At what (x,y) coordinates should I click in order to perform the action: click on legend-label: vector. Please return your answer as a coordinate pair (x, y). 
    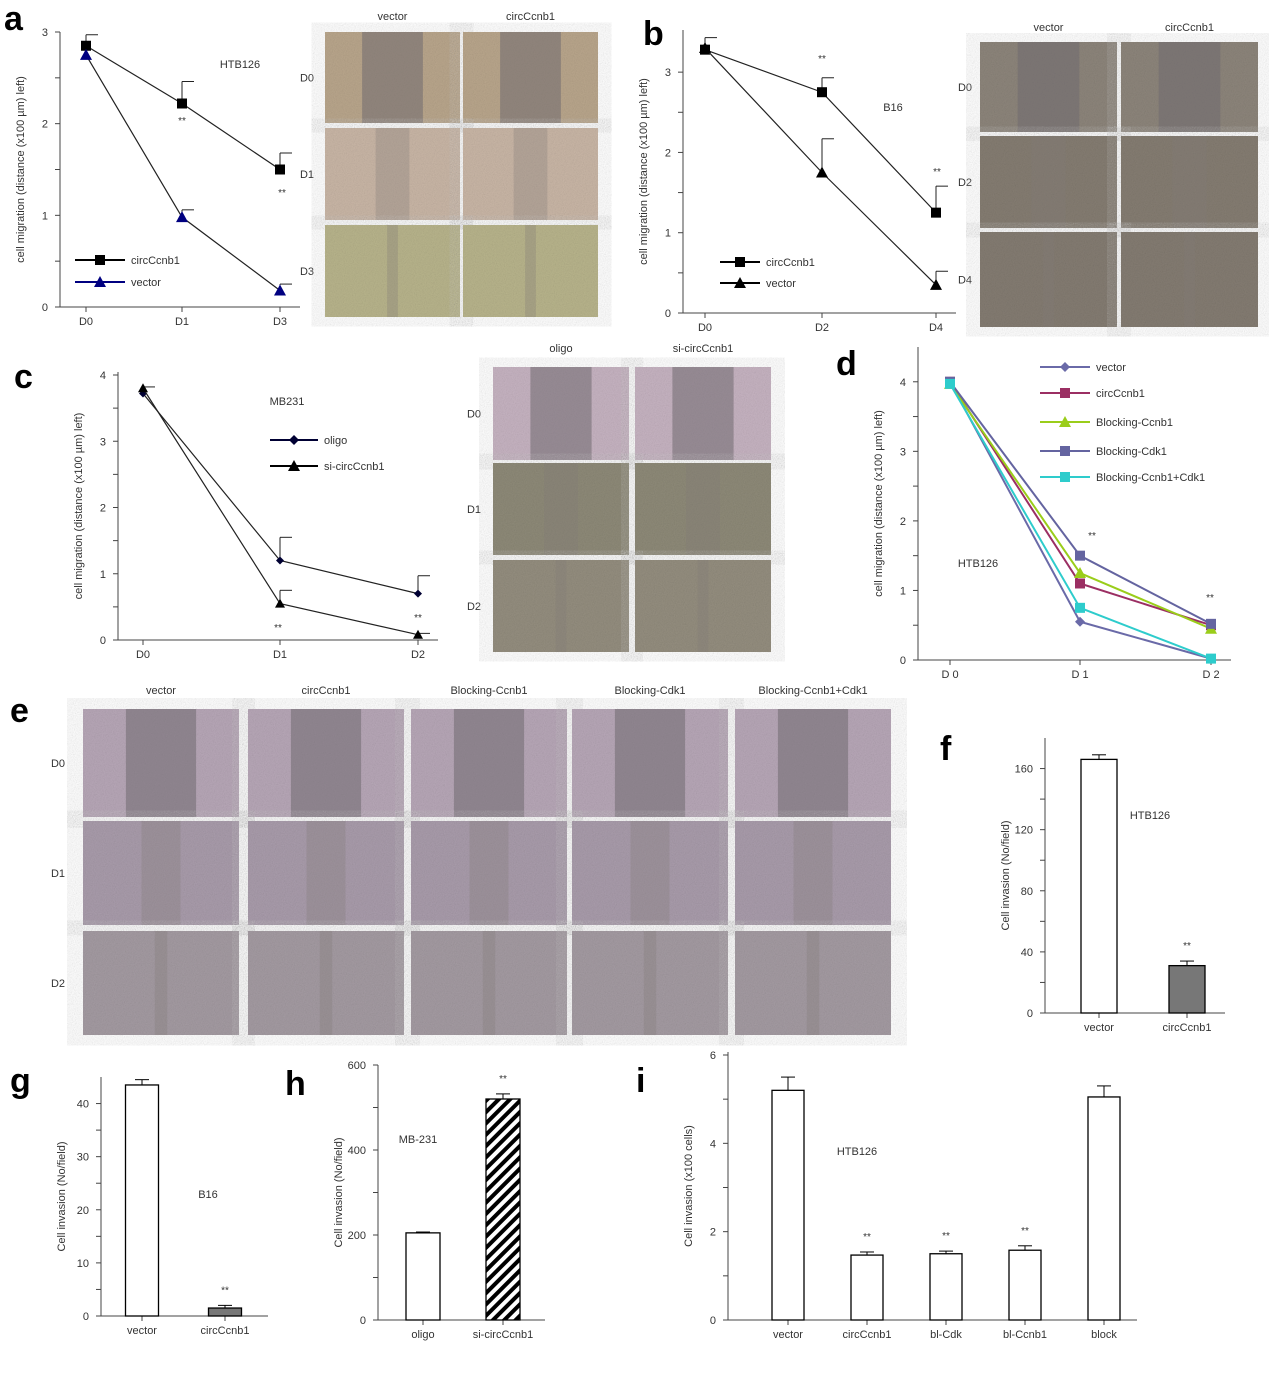
    Looking at the image, I should click on (781, 284).